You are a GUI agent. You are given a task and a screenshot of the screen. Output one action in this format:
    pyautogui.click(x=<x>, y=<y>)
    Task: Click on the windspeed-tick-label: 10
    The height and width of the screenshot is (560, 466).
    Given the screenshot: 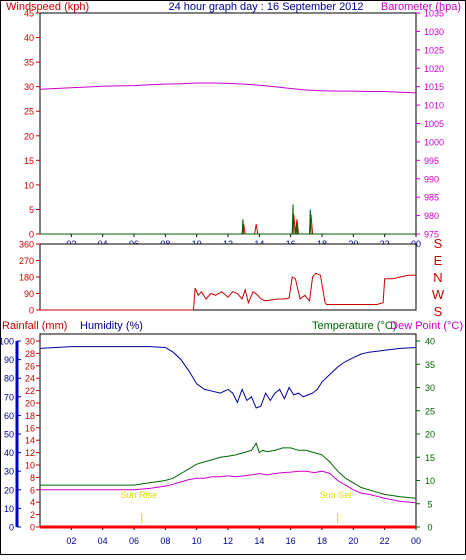 What is the action you would take?
    pyautogui.click(x=29, y=185)
    